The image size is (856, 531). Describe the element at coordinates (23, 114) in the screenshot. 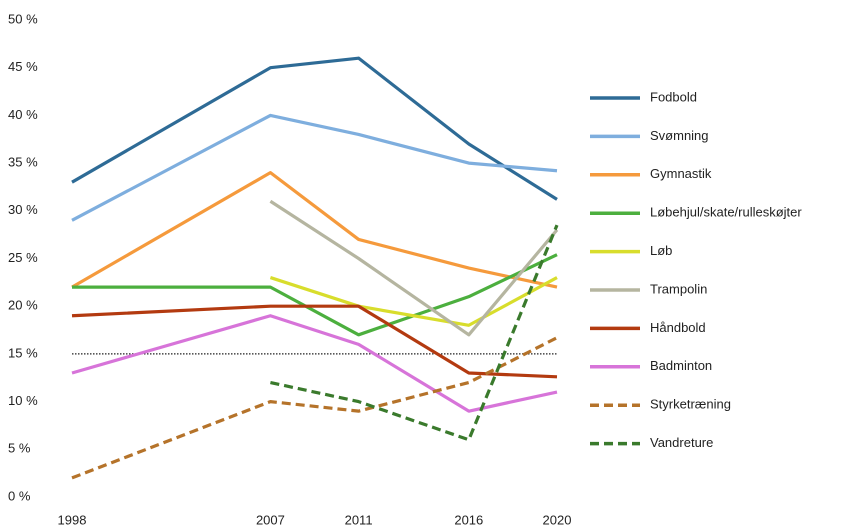

I see `y-tick-label: 40 %` at that location.